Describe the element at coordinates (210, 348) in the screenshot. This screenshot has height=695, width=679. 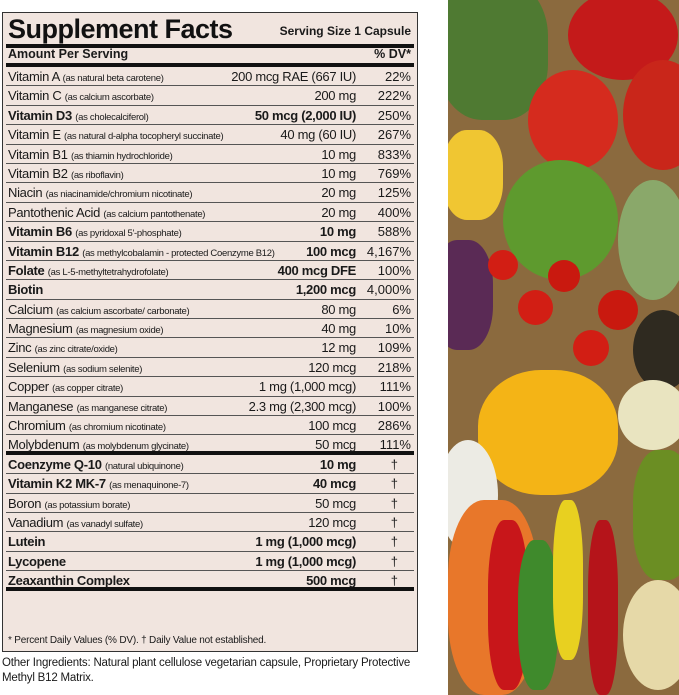
I see `nutrient-row: Zinc (as zinc citrate/oxide) 12 mg 109%` at that location.